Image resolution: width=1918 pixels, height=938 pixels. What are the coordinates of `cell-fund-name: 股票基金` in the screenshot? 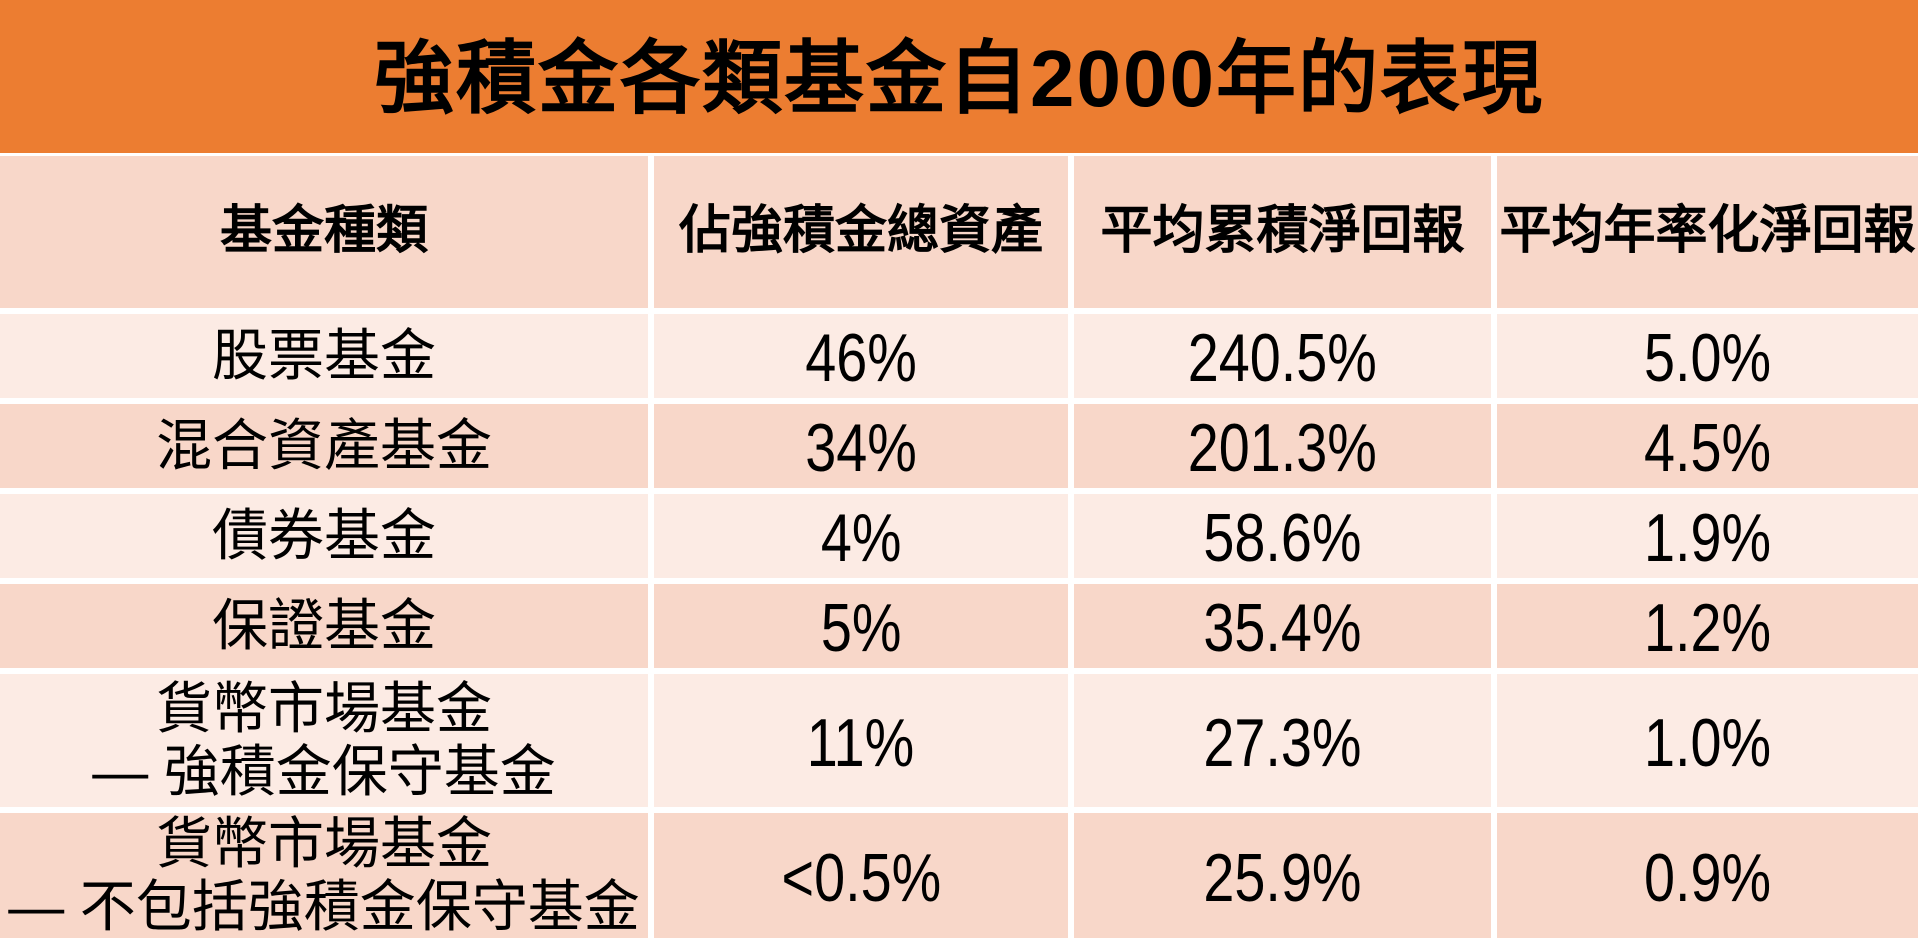 It's located at (324, 356).